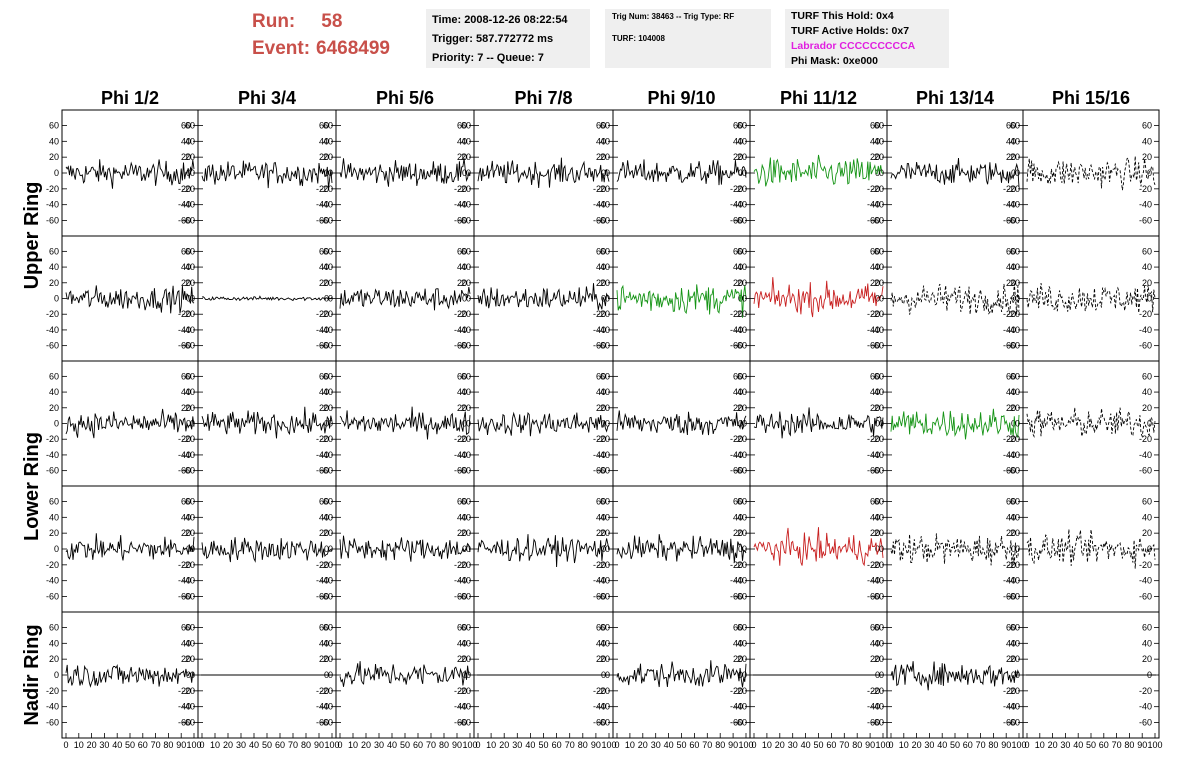  Describe the element at coordinates (332, 21) in the screenshot. I see `run-number: 58` at that location.